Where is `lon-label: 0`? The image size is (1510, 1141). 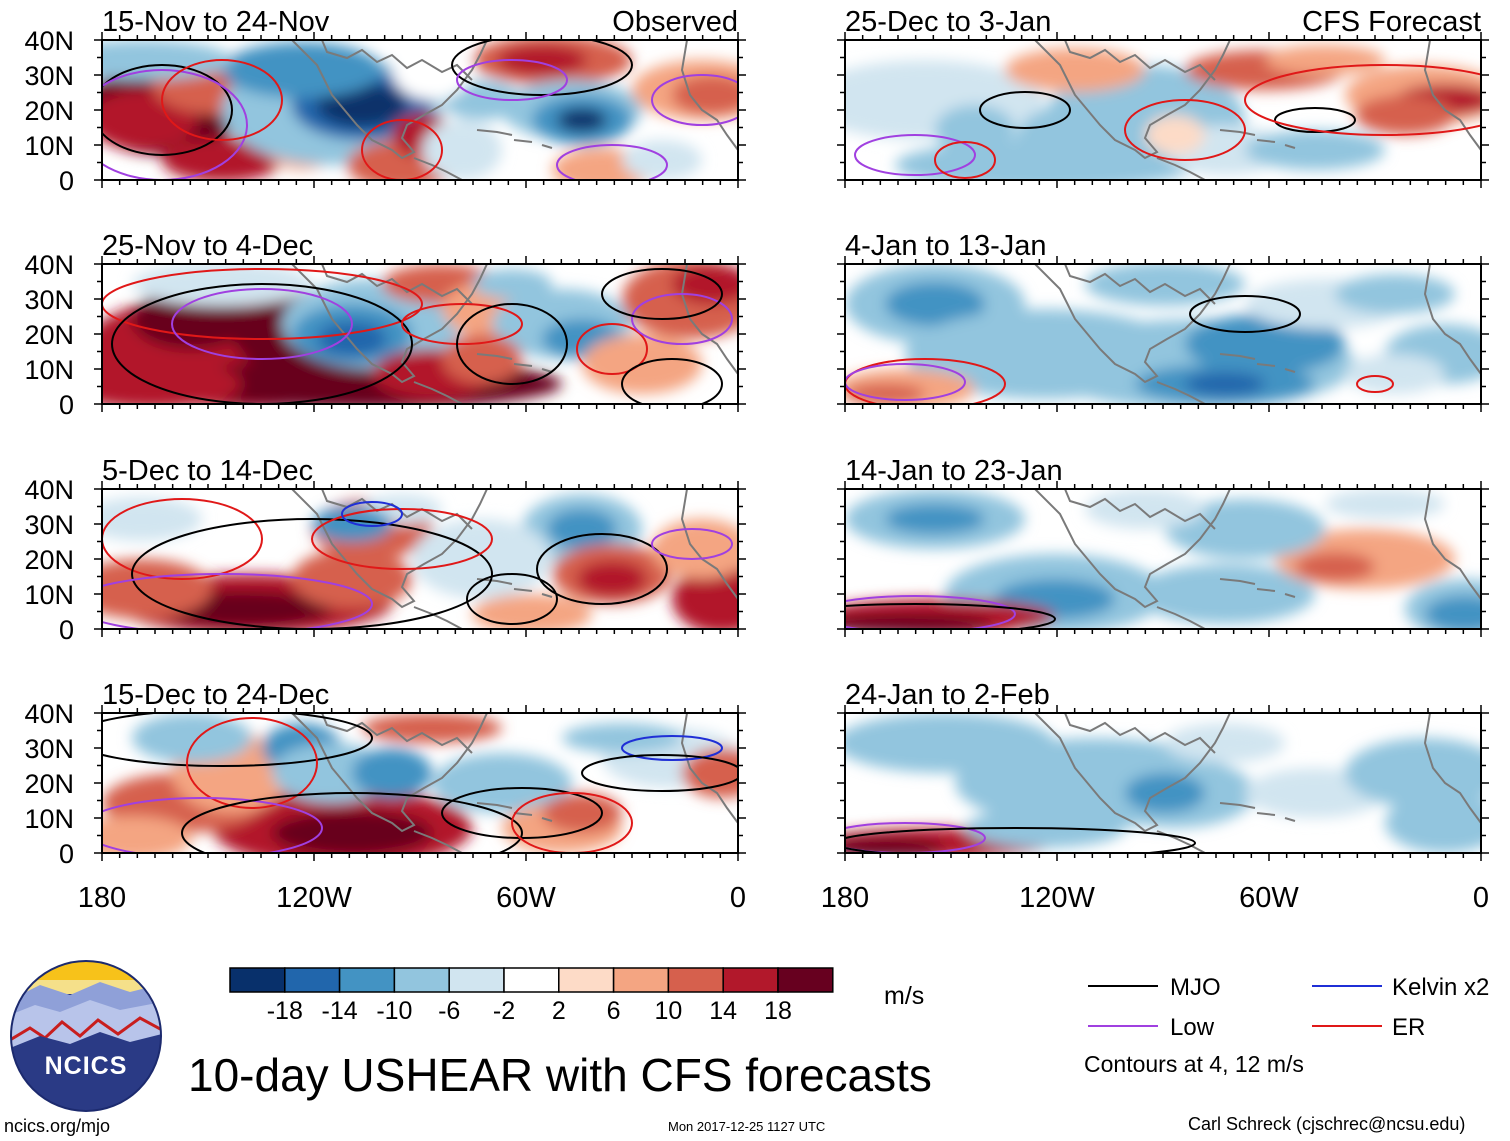 lon-label: 0 is located at coordinates (1481, 898).